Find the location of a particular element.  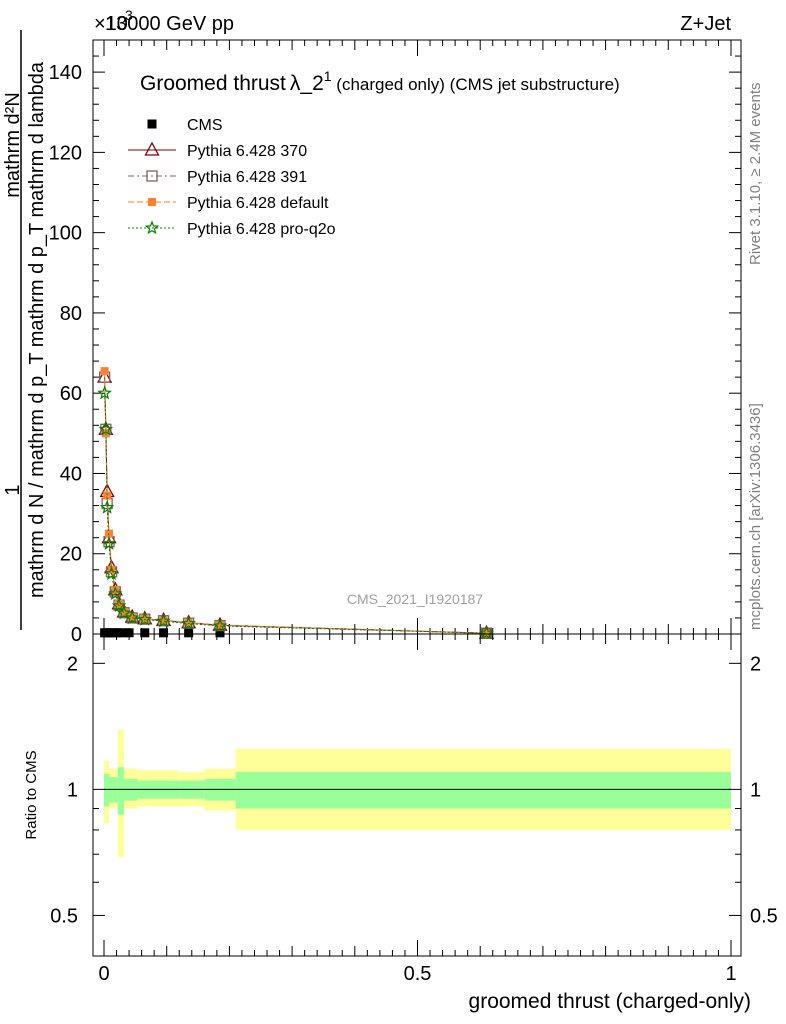

y-tick-label: 20 is located at coordinates (71, 555).